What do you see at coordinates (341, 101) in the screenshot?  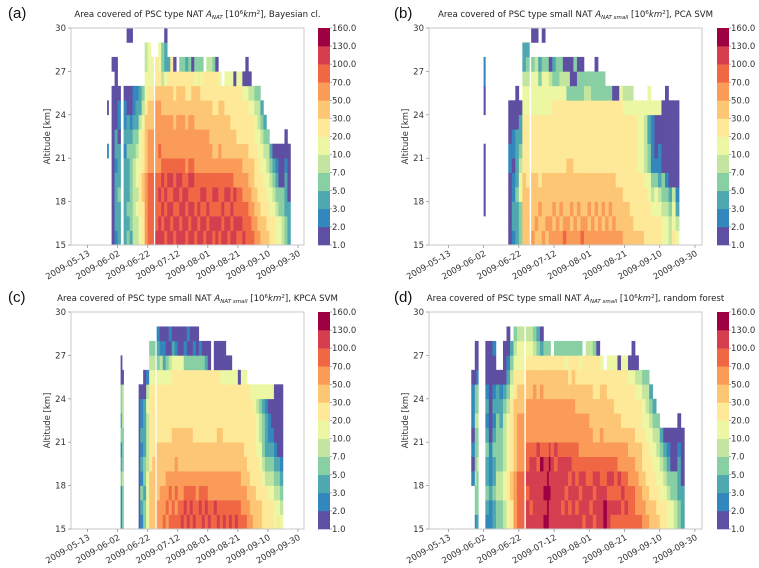 I see `colorbar-tick-label: 50.0` at bounding box center [341, 101].